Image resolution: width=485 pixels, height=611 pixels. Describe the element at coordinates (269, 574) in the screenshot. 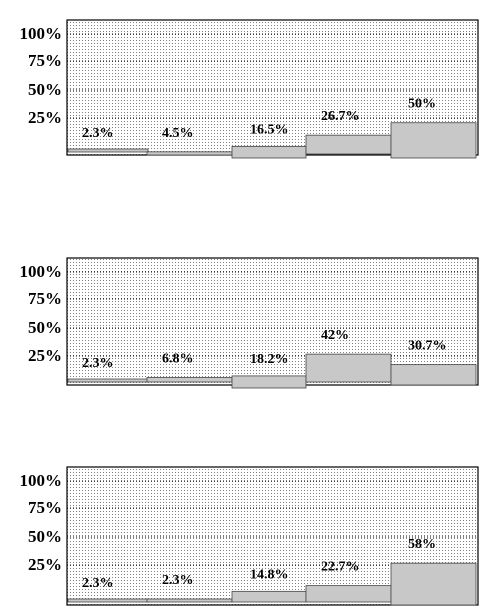

I see `data-label-3: 14.8%` at that location.